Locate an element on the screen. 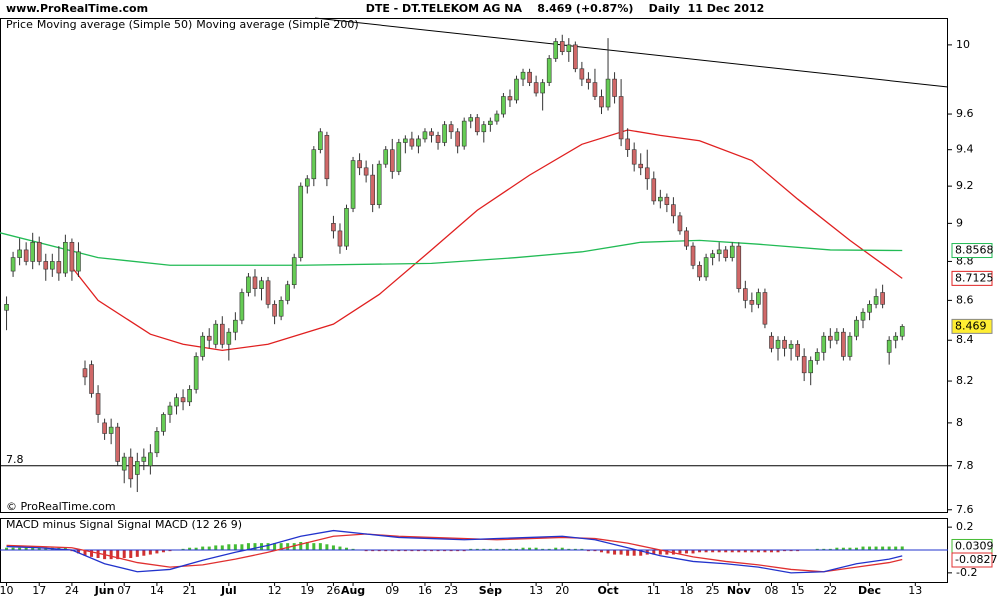 The width and height of the screenshot is (1000, 600). x-tick-label: 15 is located at coordinates (798, 590).